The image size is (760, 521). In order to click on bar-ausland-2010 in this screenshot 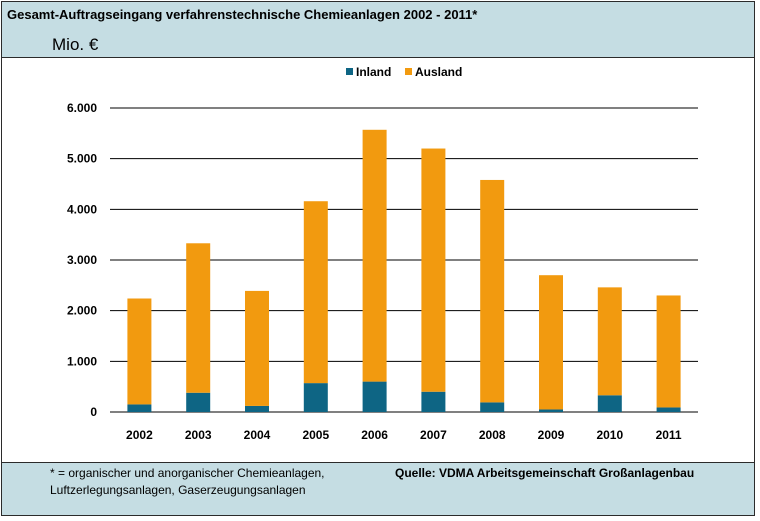, I will do `click(609, 341)`.